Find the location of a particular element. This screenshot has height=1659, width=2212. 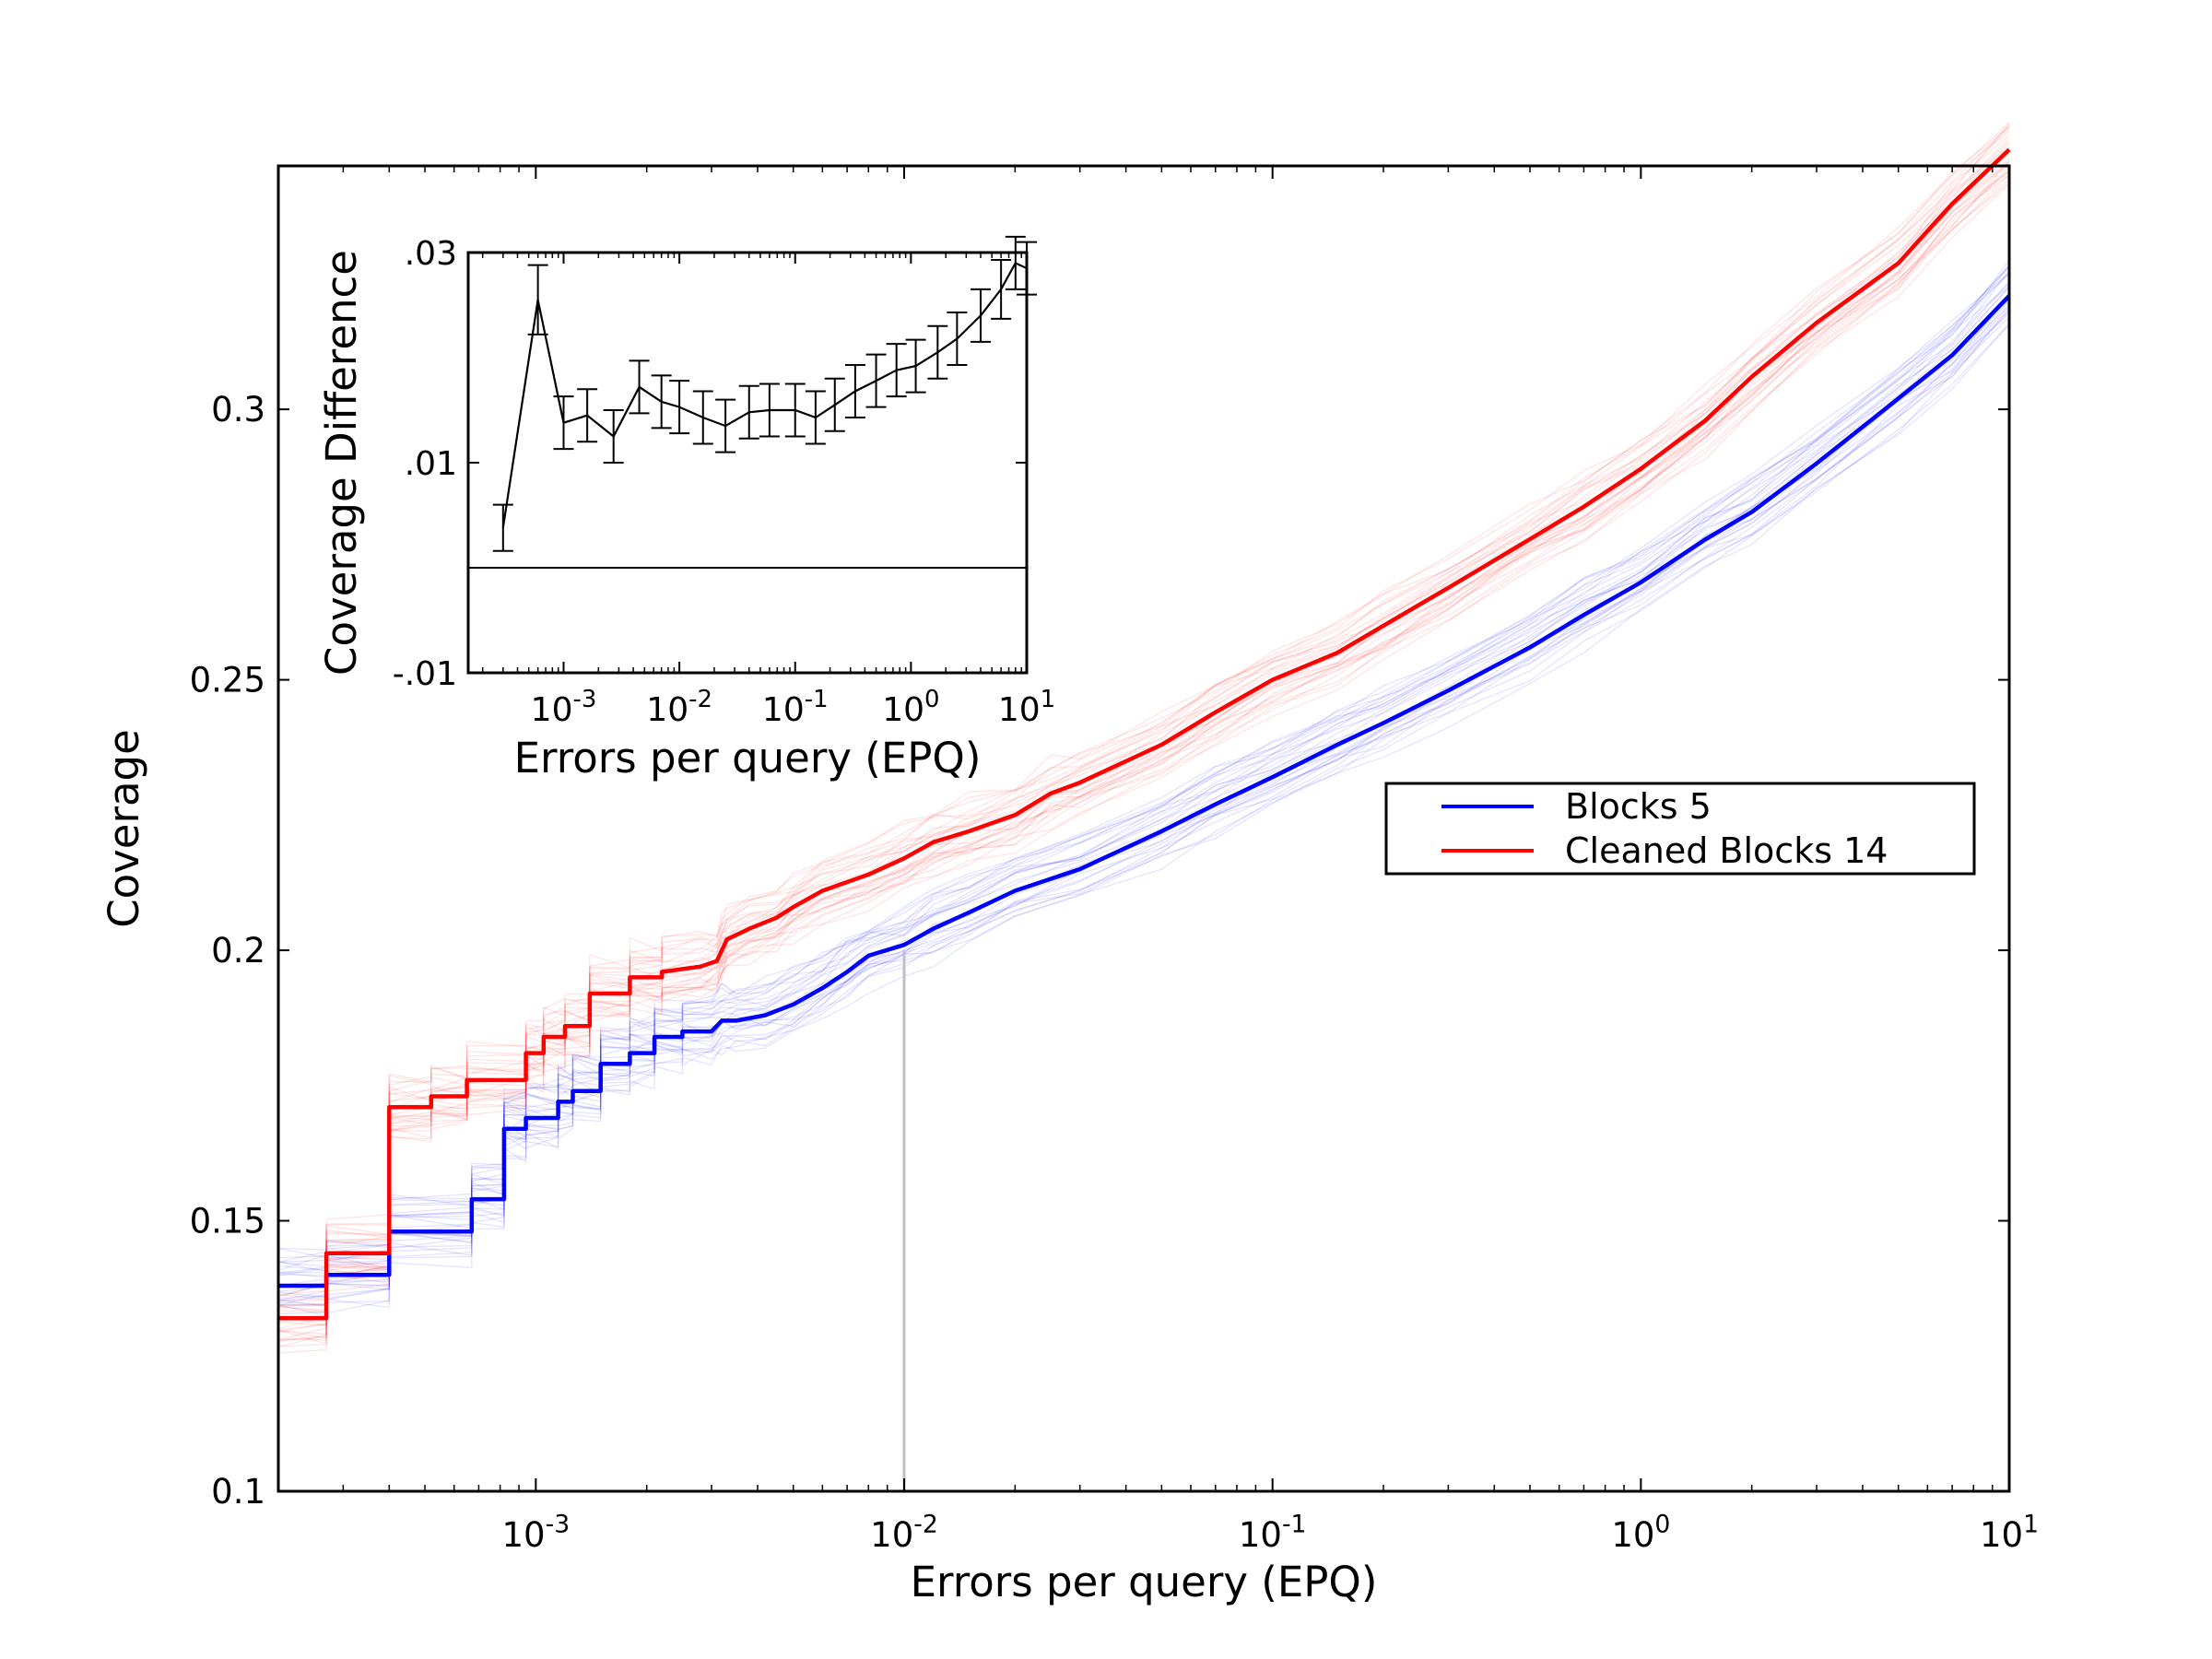

inset-error-bars is located at coordinates (764, 393).